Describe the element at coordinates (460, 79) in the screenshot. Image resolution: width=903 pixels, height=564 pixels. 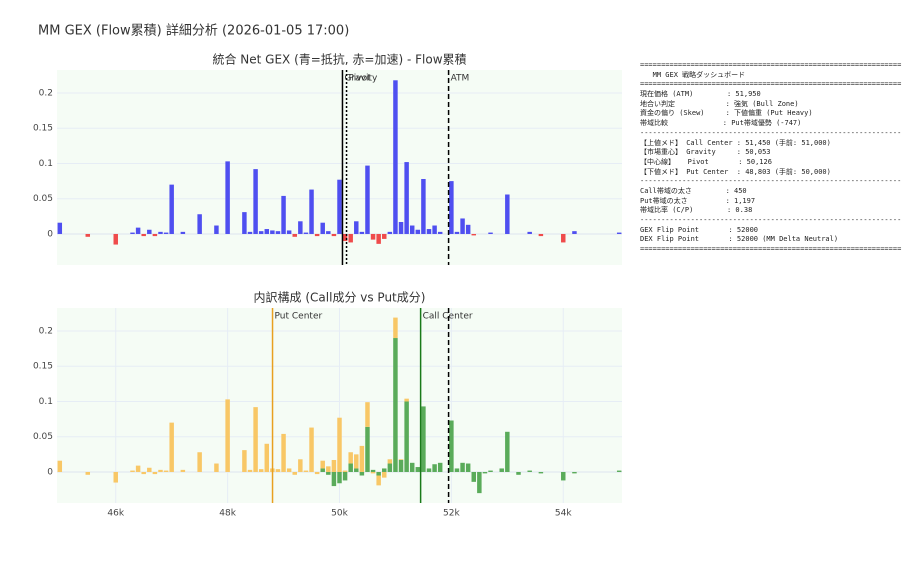
I see `reference-label: ATM` at that location.